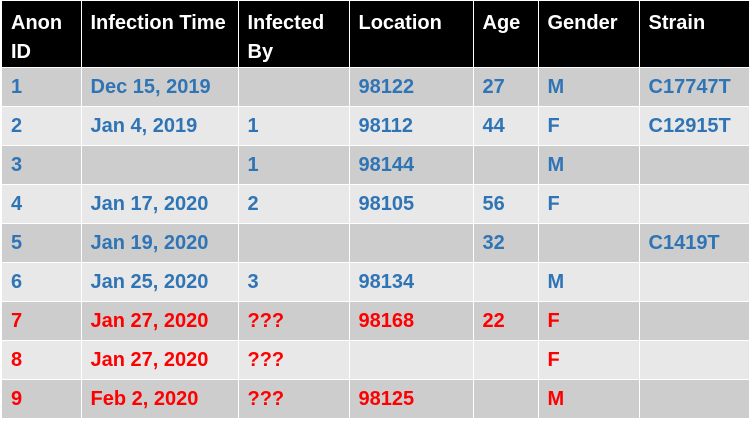  What do you see at coordinates (693, 126) in the screenshot?
I see `cell-strain: C12915T` at bounding box center [693, 126].